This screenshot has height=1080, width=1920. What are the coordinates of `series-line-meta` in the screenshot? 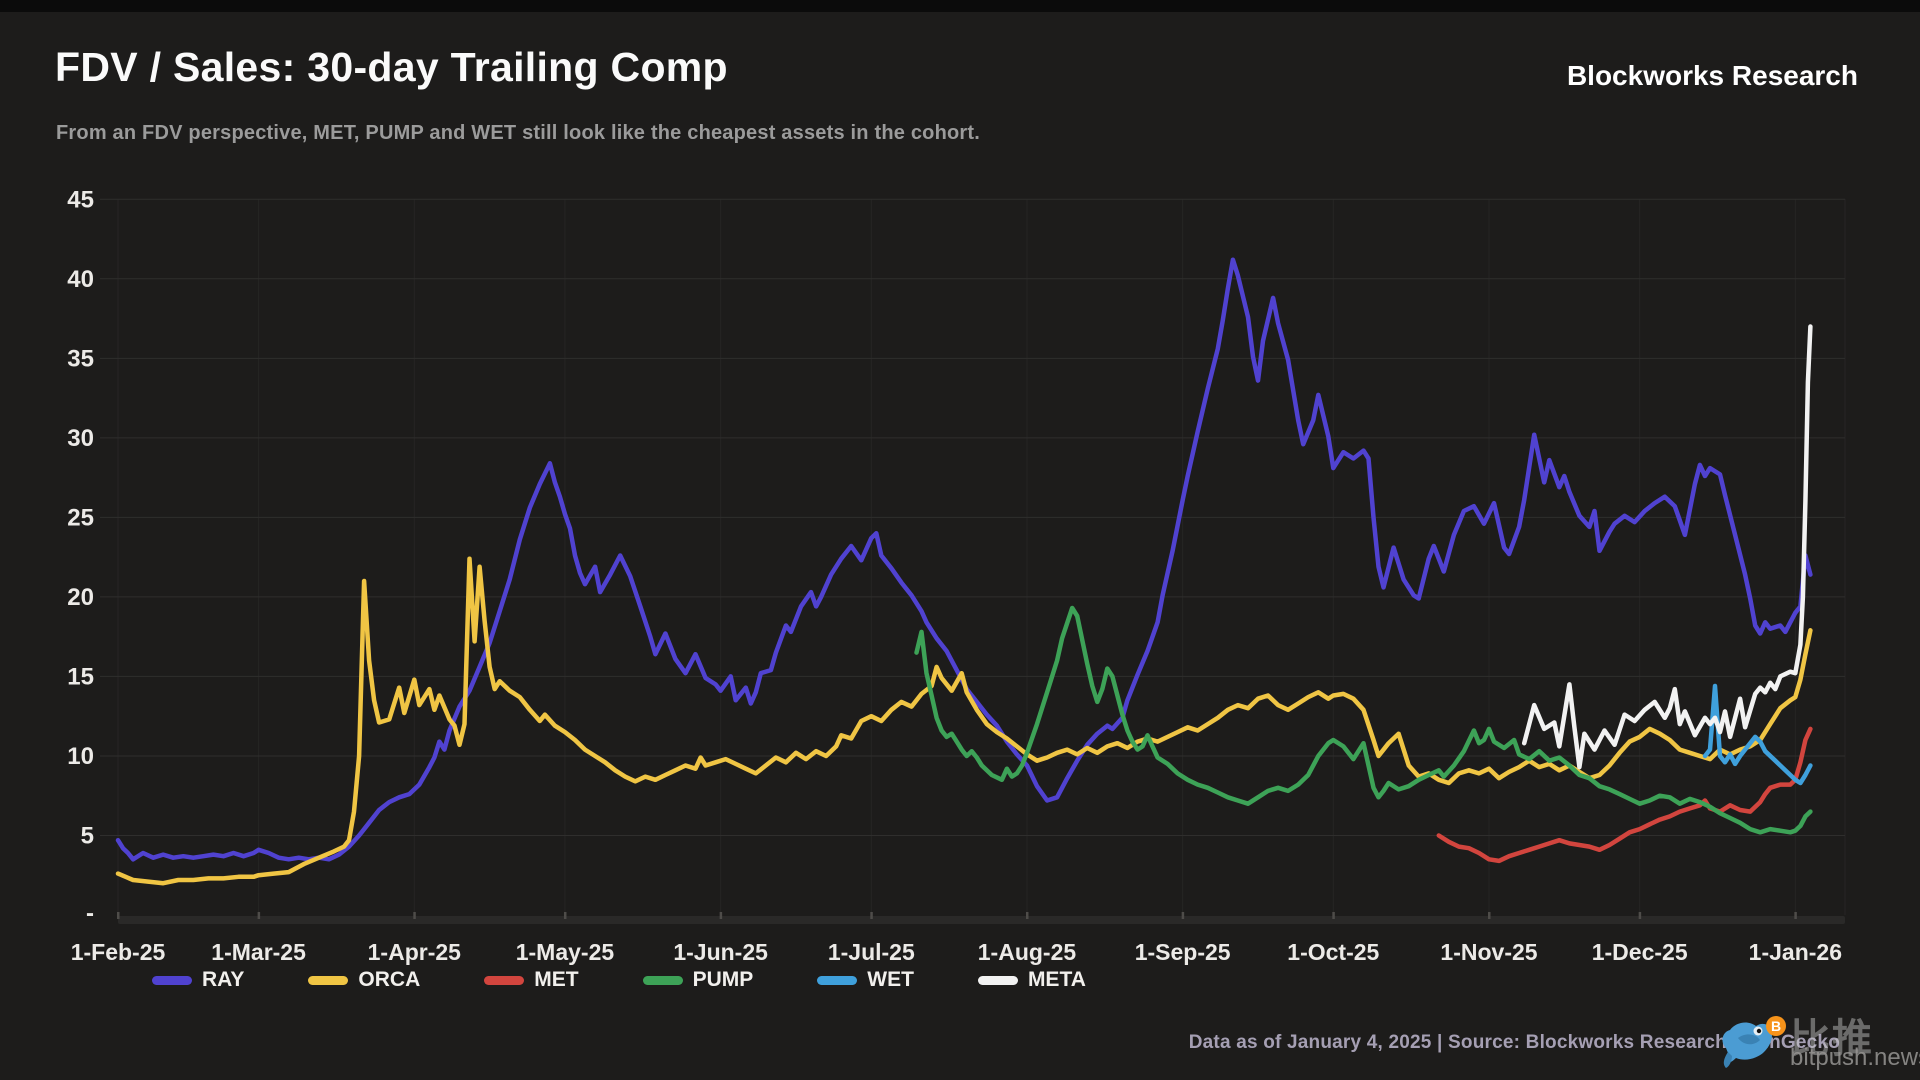 It's located at (1667, 547).